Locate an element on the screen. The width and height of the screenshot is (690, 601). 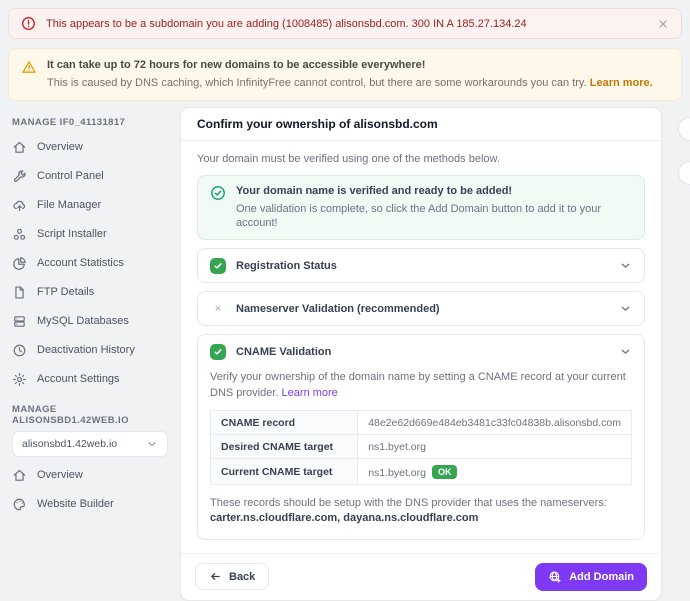
arrow-left-icon is located at coordinates (215, 576).